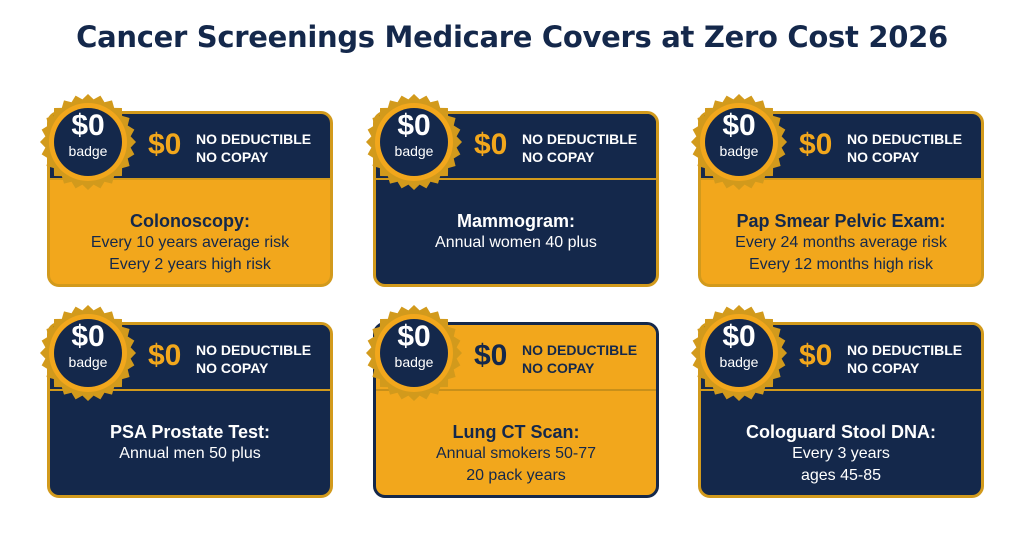 The image size is (1024, 538). I want to click on screening-detail-1: Every 24 months average risk, so click(841, 242).